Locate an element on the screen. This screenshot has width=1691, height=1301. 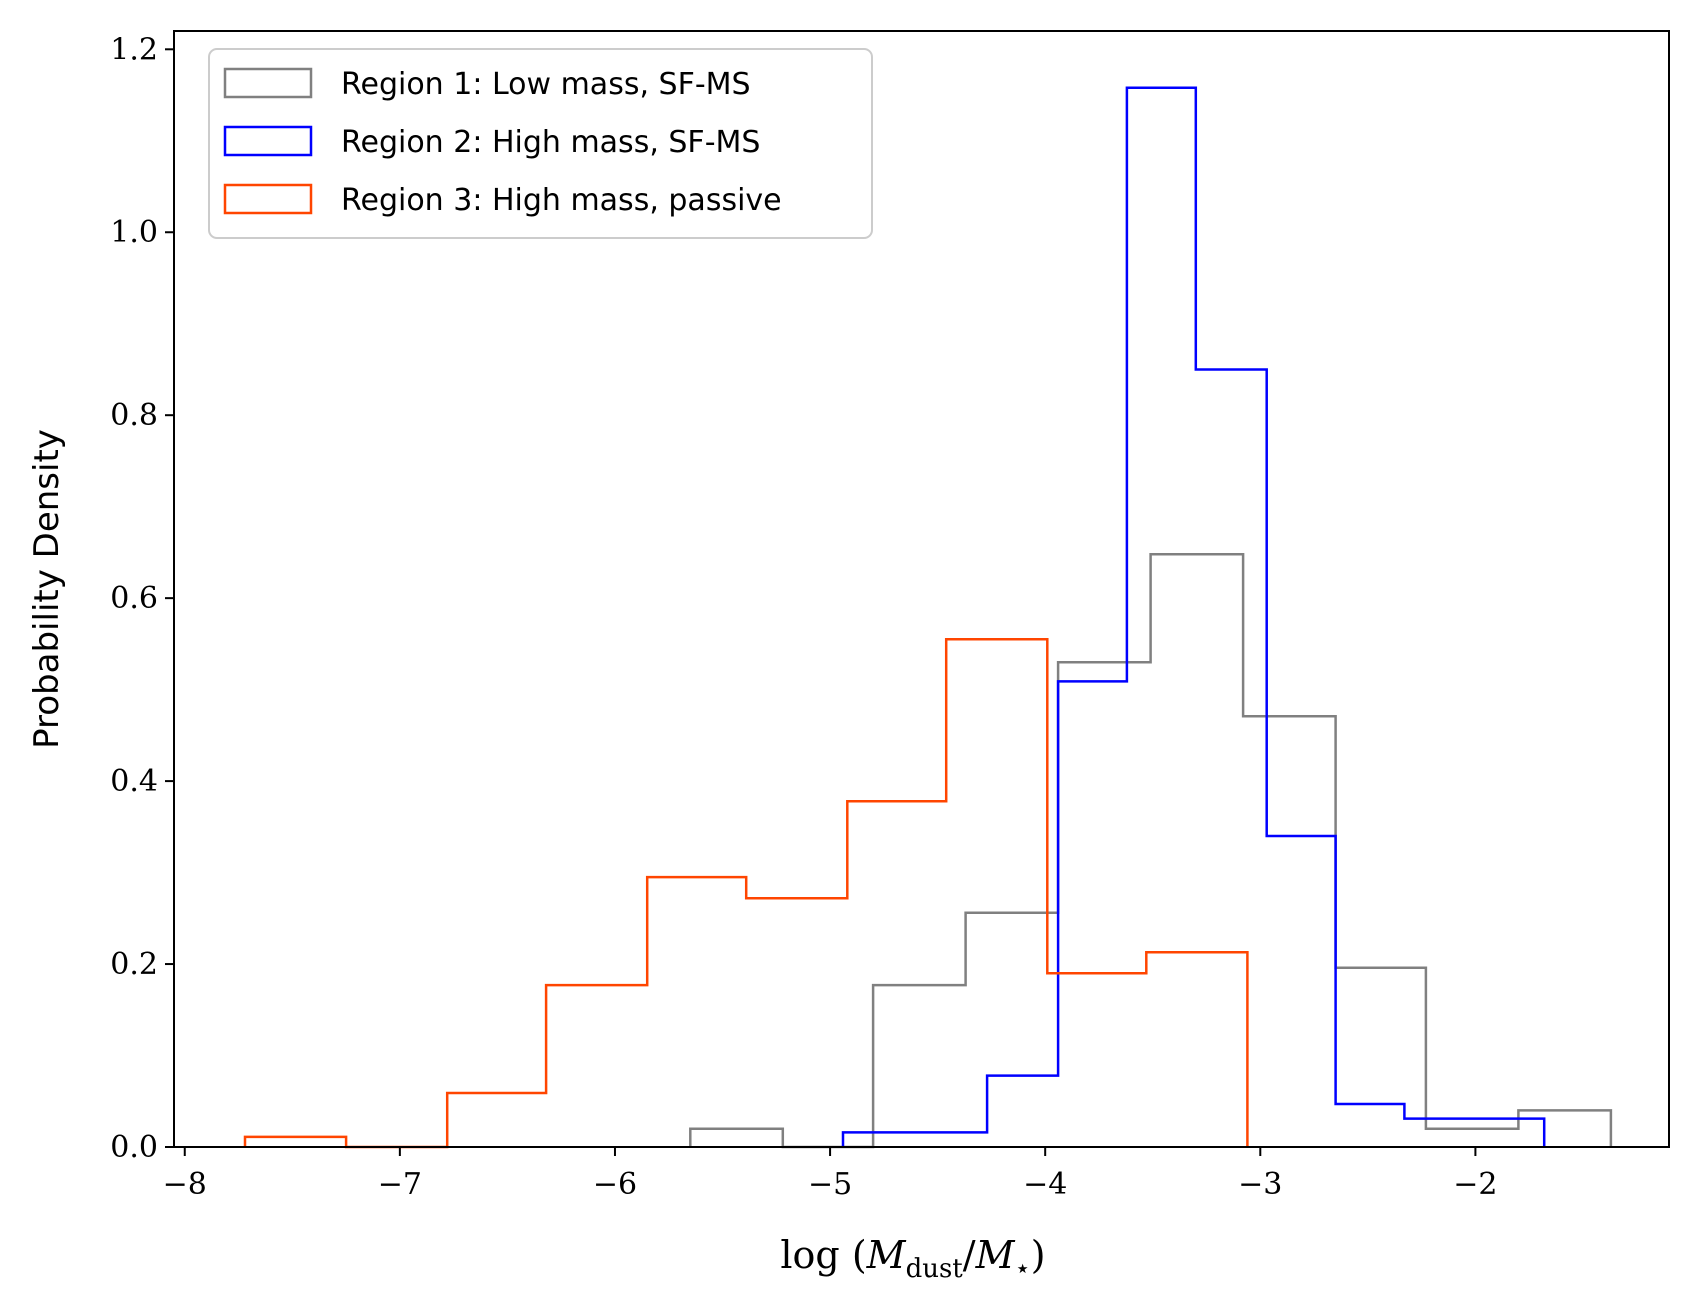
y-tick-label: 0.6 is located at coordinates (134, 598).